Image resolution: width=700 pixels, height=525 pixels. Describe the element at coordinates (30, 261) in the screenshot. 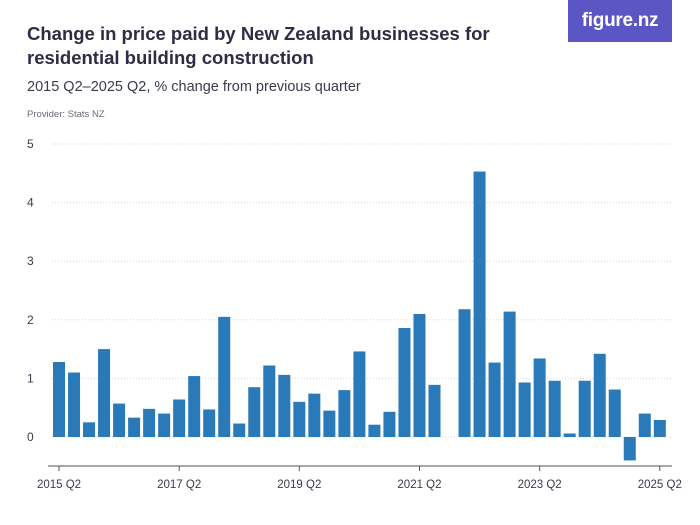

I see `y-tick-label: 3` at that location.